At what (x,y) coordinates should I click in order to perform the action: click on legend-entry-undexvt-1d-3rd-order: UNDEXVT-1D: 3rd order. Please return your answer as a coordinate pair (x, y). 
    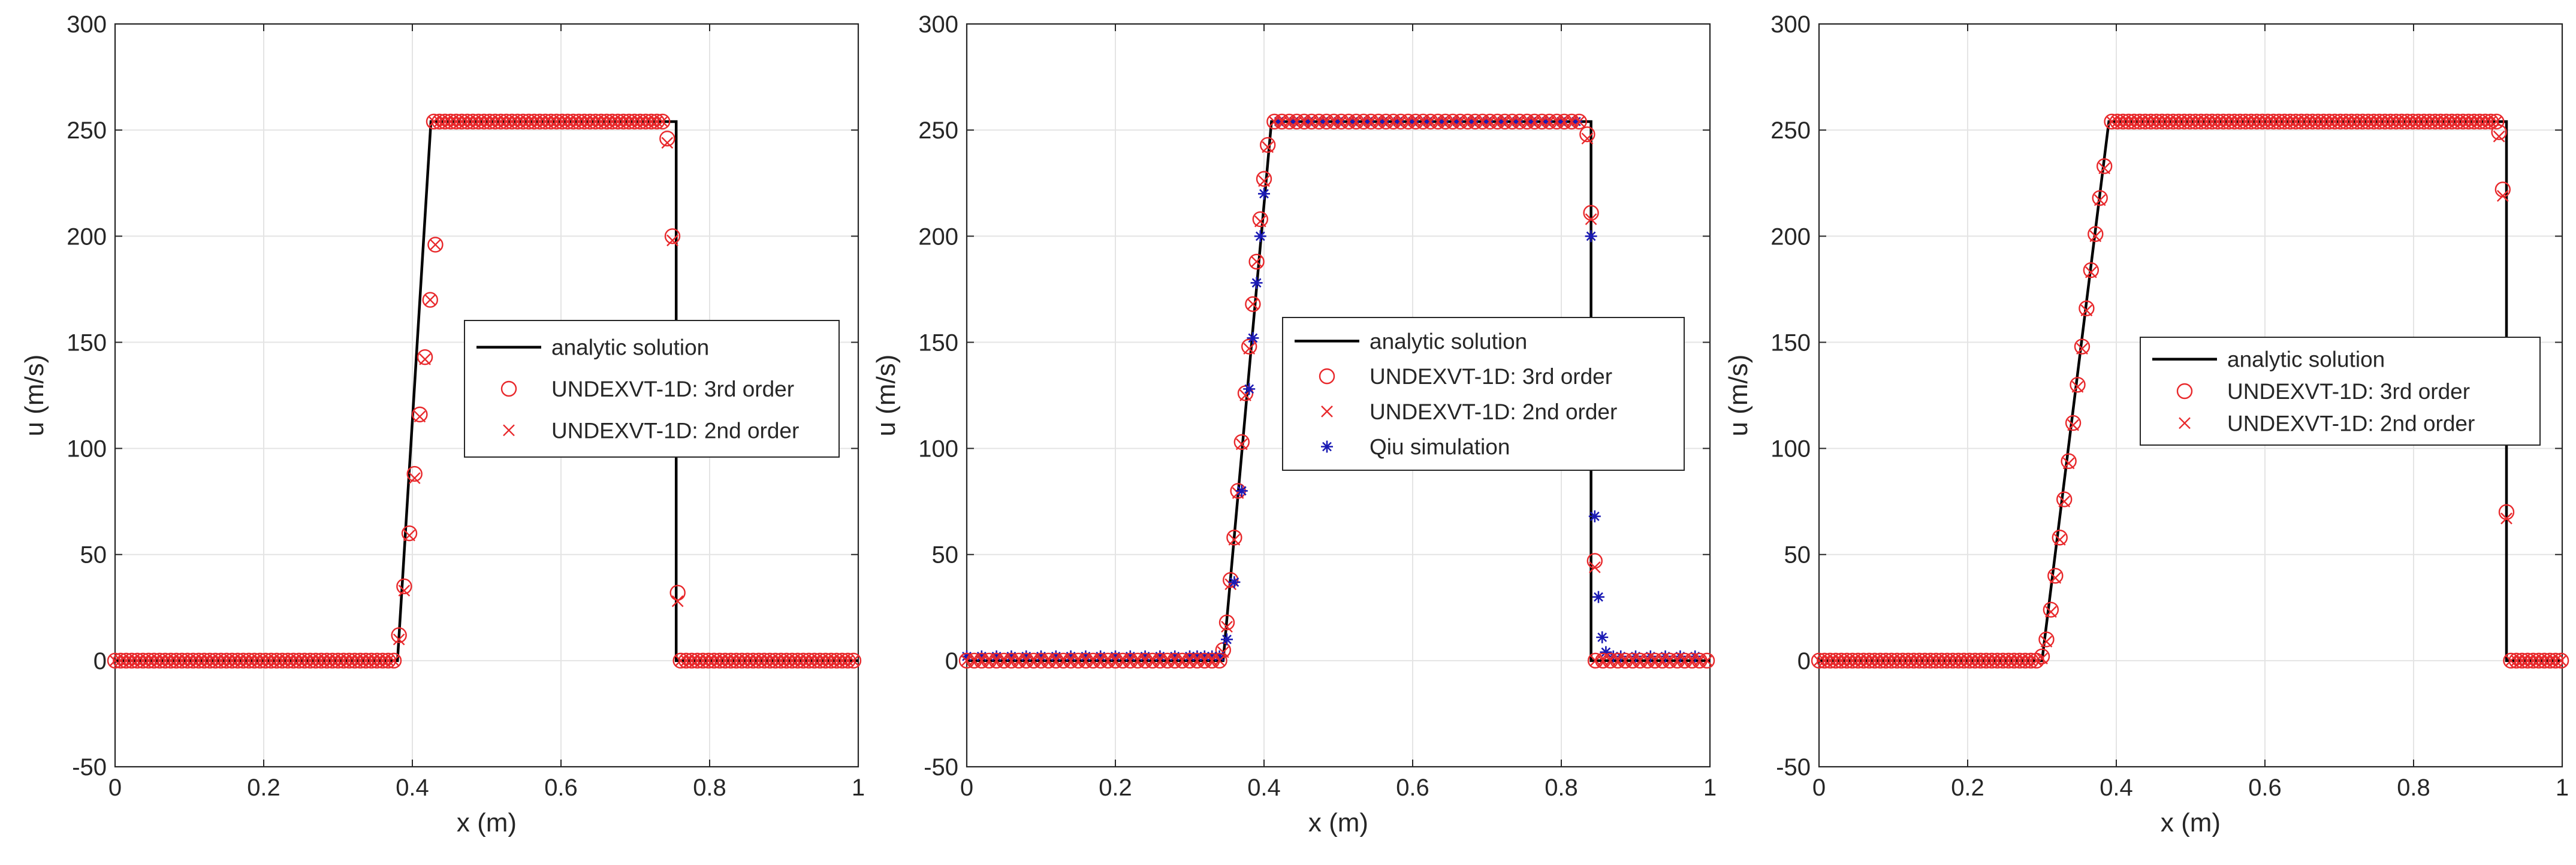
    Looking at the image, I should click on (1491, 377).